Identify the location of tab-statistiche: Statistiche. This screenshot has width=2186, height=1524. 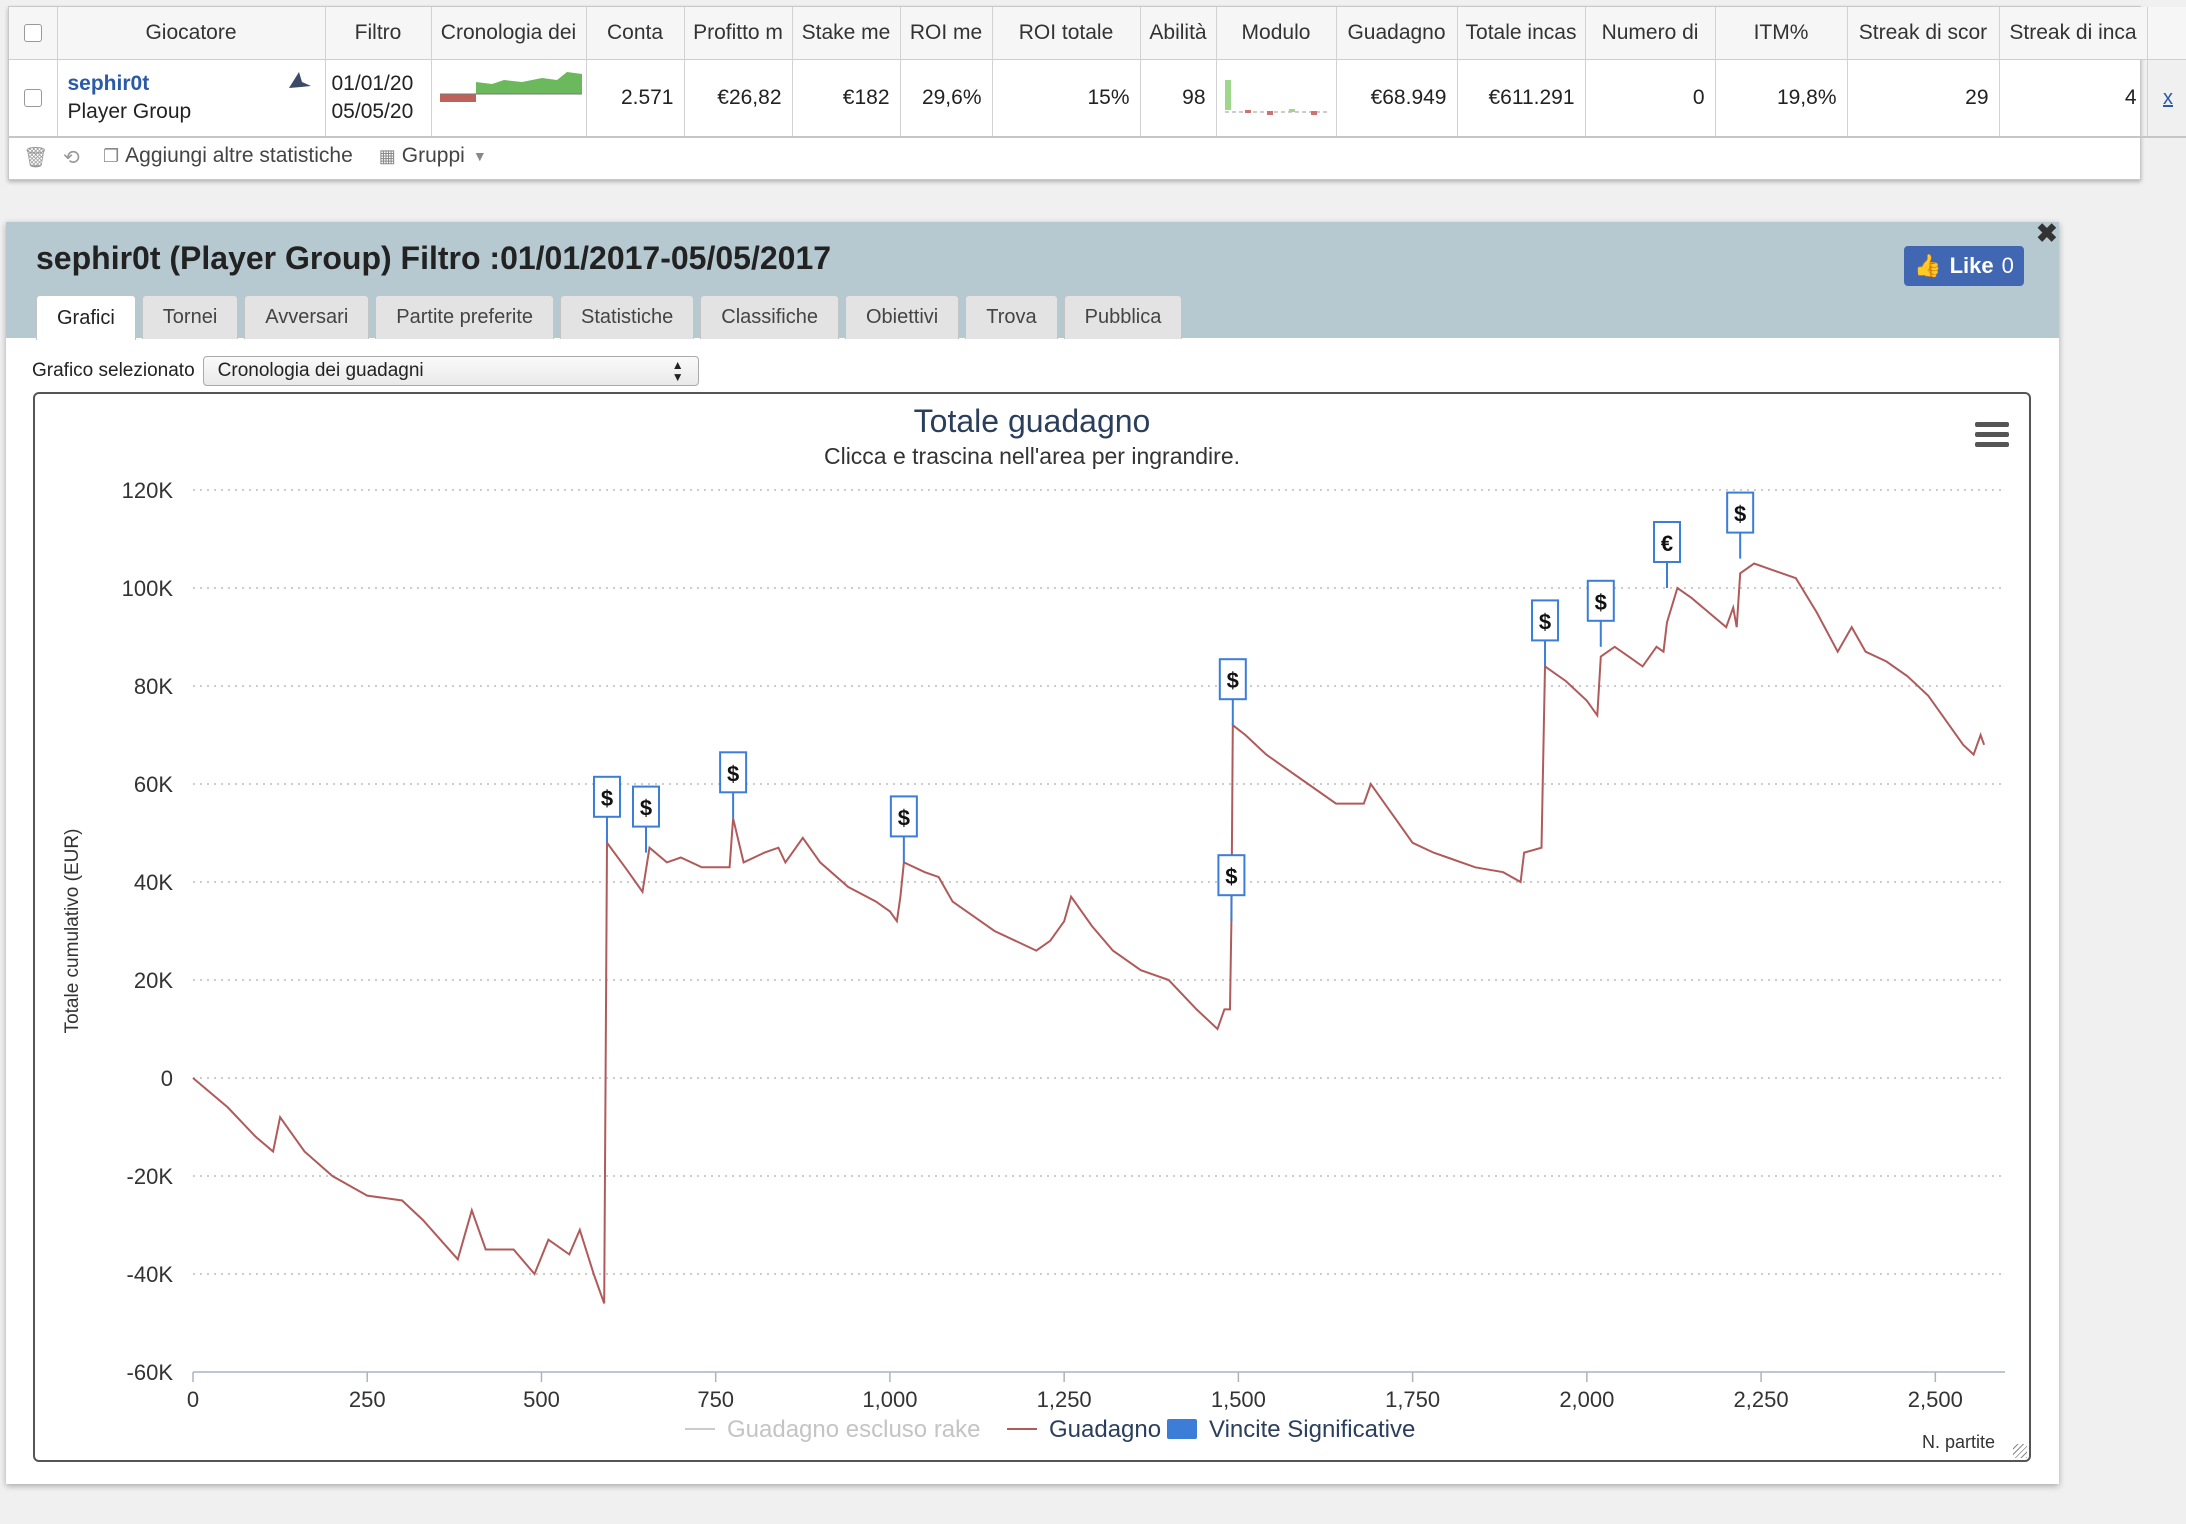
(627, 317).